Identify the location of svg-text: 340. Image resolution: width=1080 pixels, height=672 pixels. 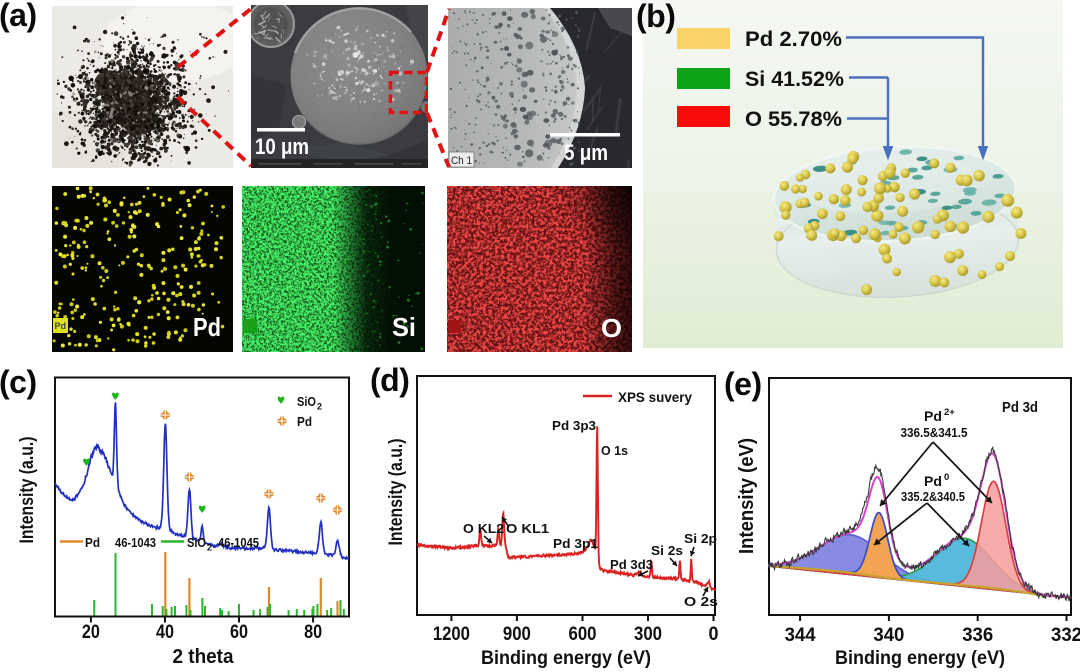
(888, 635).